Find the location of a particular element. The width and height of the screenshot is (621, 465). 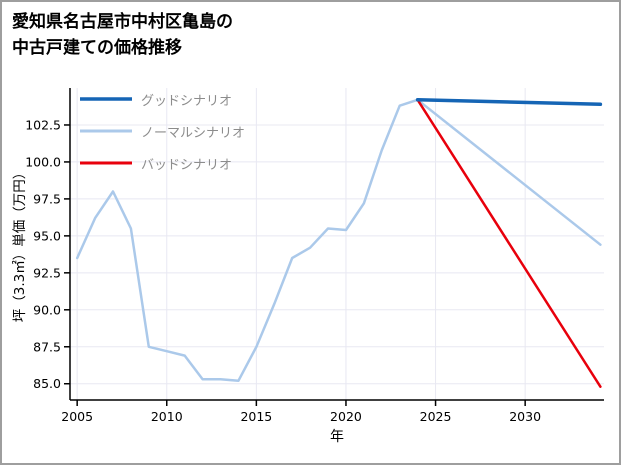

x-tick-label: 2005 is located at coordinates (77, 416).